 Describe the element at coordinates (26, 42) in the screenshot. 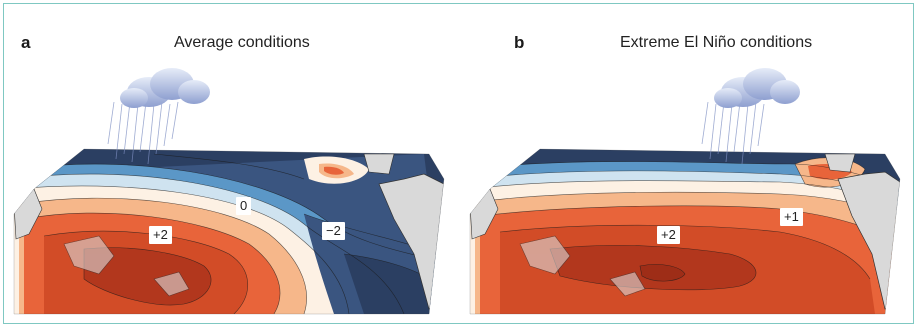

I see `panel-letter-a: a` at that location.